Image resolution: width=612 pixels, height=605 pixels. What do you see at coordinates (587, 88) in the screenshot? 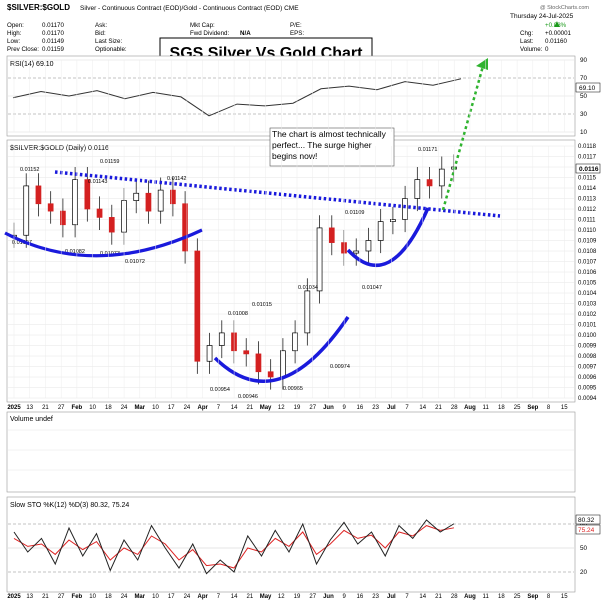
I see `rsi-last-value: 69.10` at bounding box center [587, 88].